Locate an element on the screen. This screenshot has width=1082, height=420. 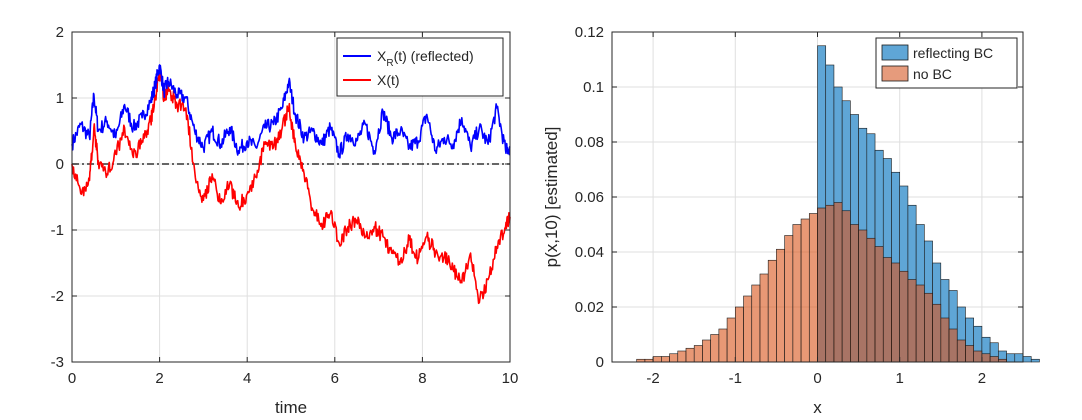
series-line-reflected is located at coordinates (291, 111).